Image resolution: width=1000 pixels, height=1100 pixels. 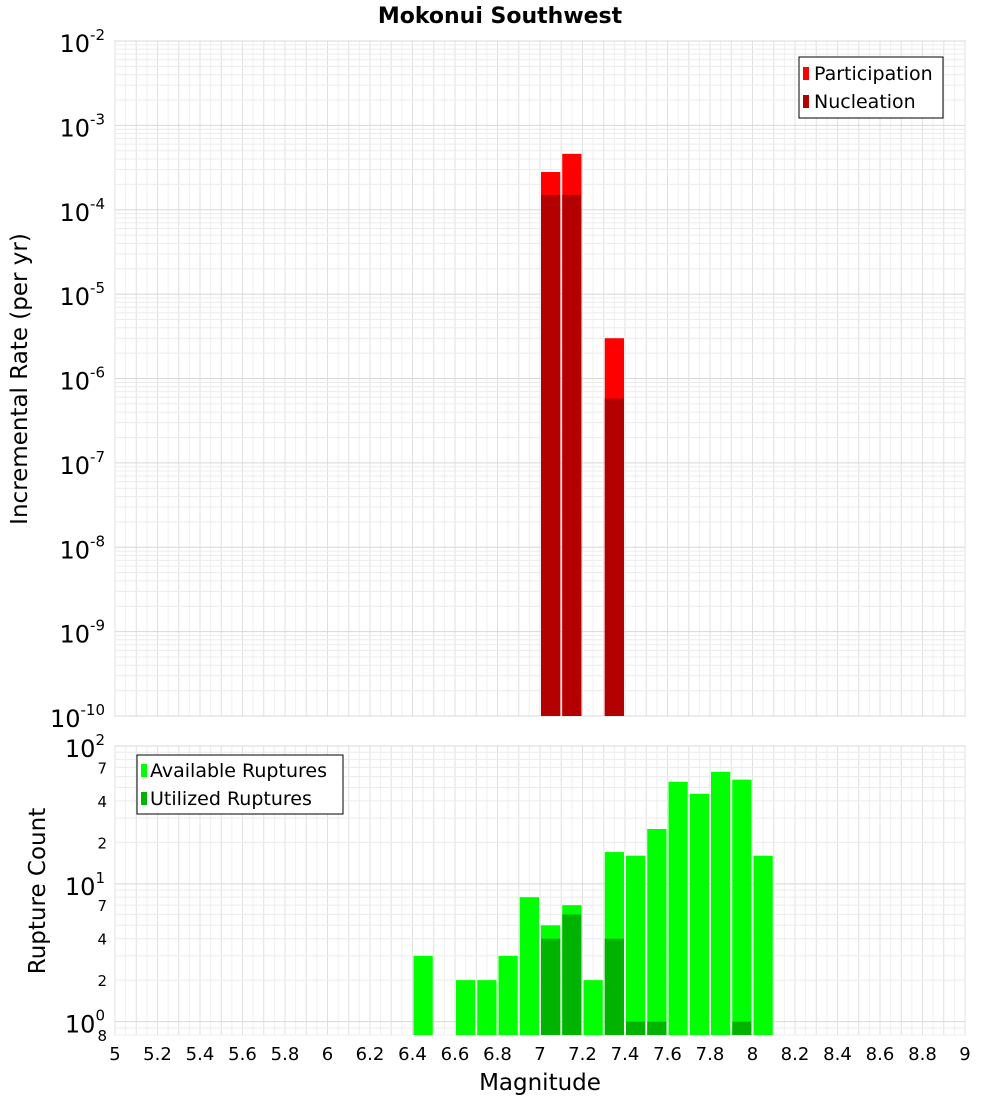 I want to click on x-tick-label: 8, so click(x=752, y=1054).